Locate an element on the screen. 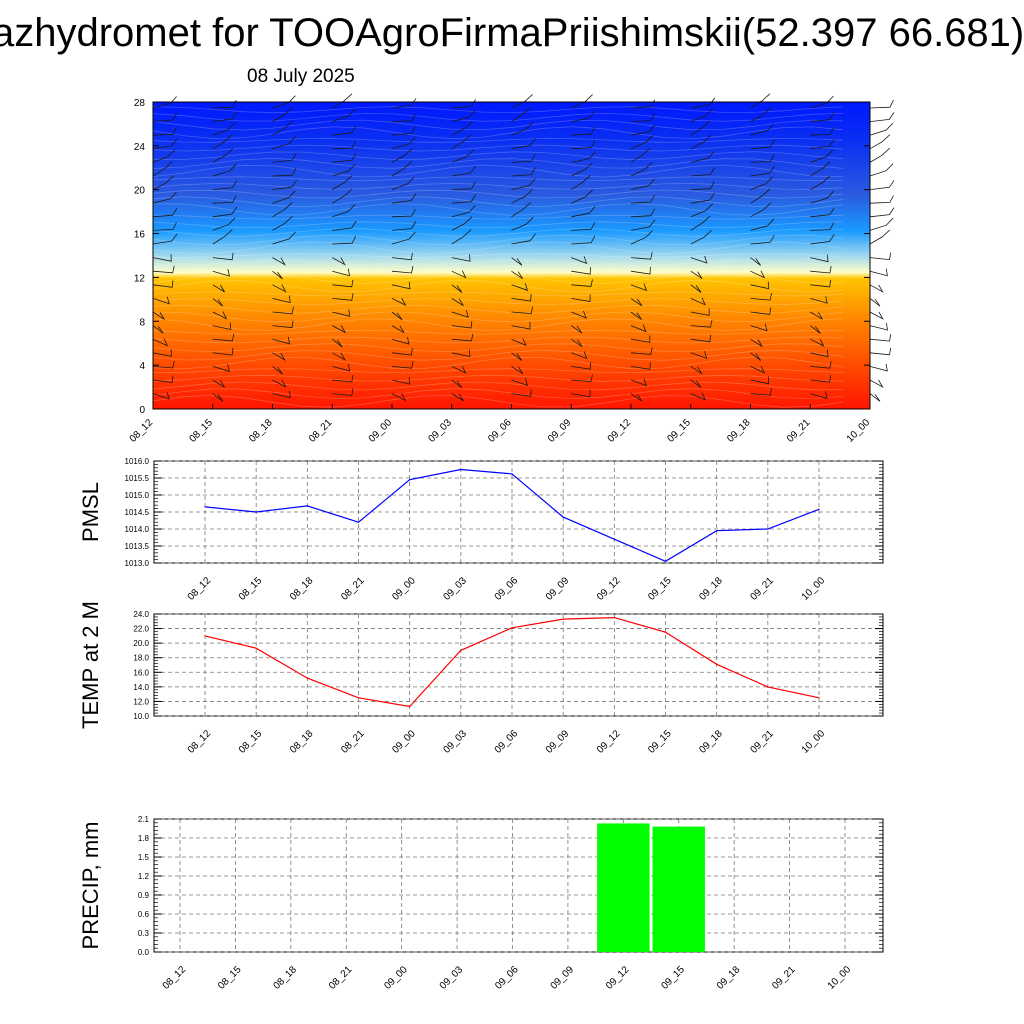 The width and height of the screenshot is (1024, 1024). x-tick-label: 08_18 is located at coordinates (261, 431).